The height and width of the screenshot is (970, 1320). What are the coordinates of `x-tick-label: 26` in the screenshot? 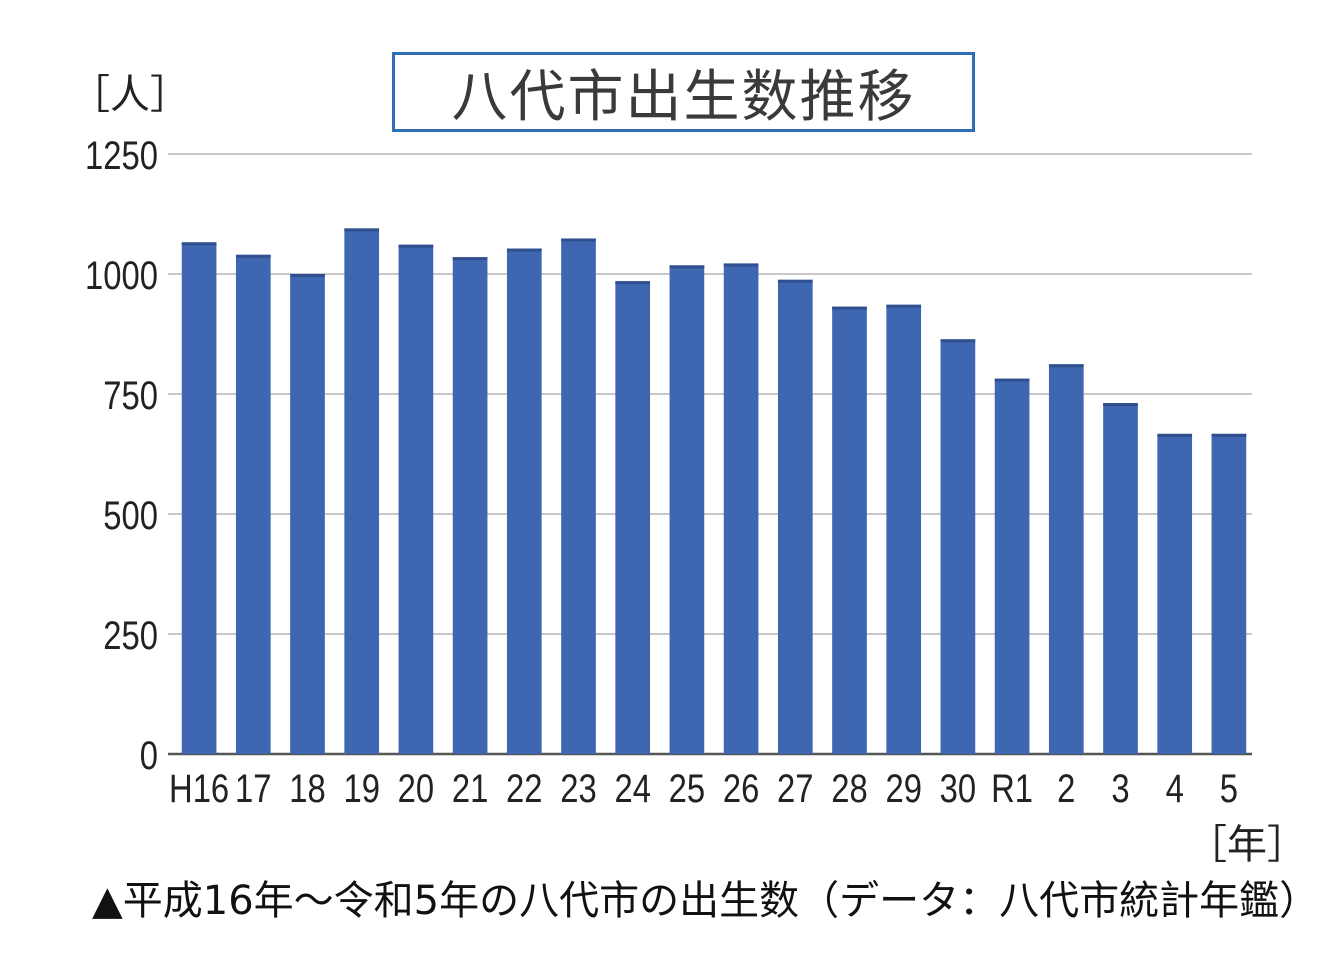 It's located at (741, 788).